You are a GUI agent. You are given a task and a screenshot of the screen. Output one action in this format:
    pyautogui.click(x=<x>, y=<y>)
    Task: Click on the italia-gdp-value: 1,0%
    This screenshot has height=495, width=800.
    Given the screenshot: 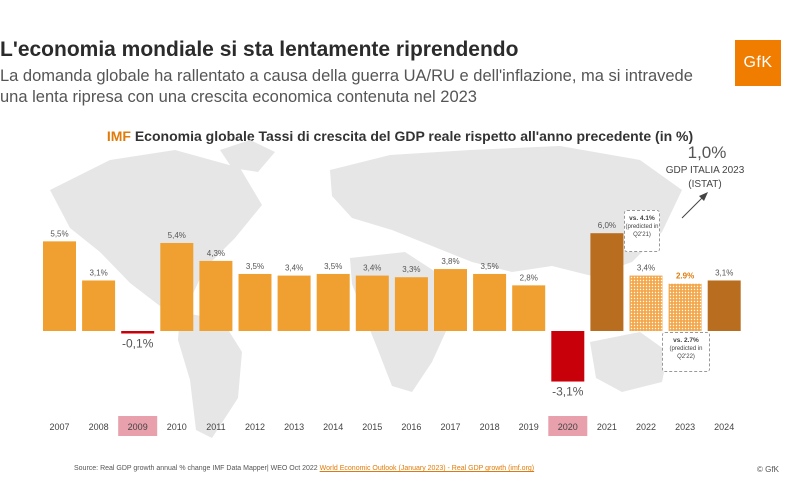 What is the action you would take?
    pyautogui.click(x=707, y=152)
    